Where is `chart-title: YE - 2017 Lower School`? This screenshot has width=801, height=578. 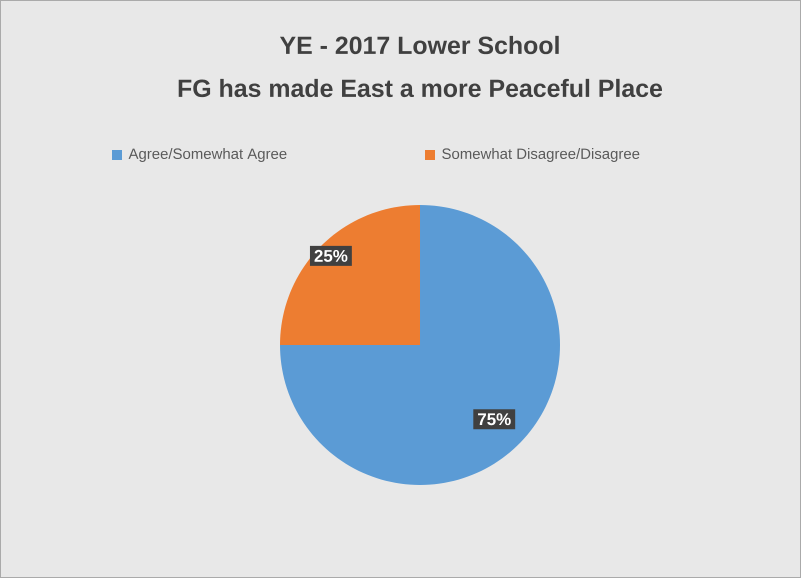
chart-title: YE - 2017 Lower School is located at coordinates (419, 45).